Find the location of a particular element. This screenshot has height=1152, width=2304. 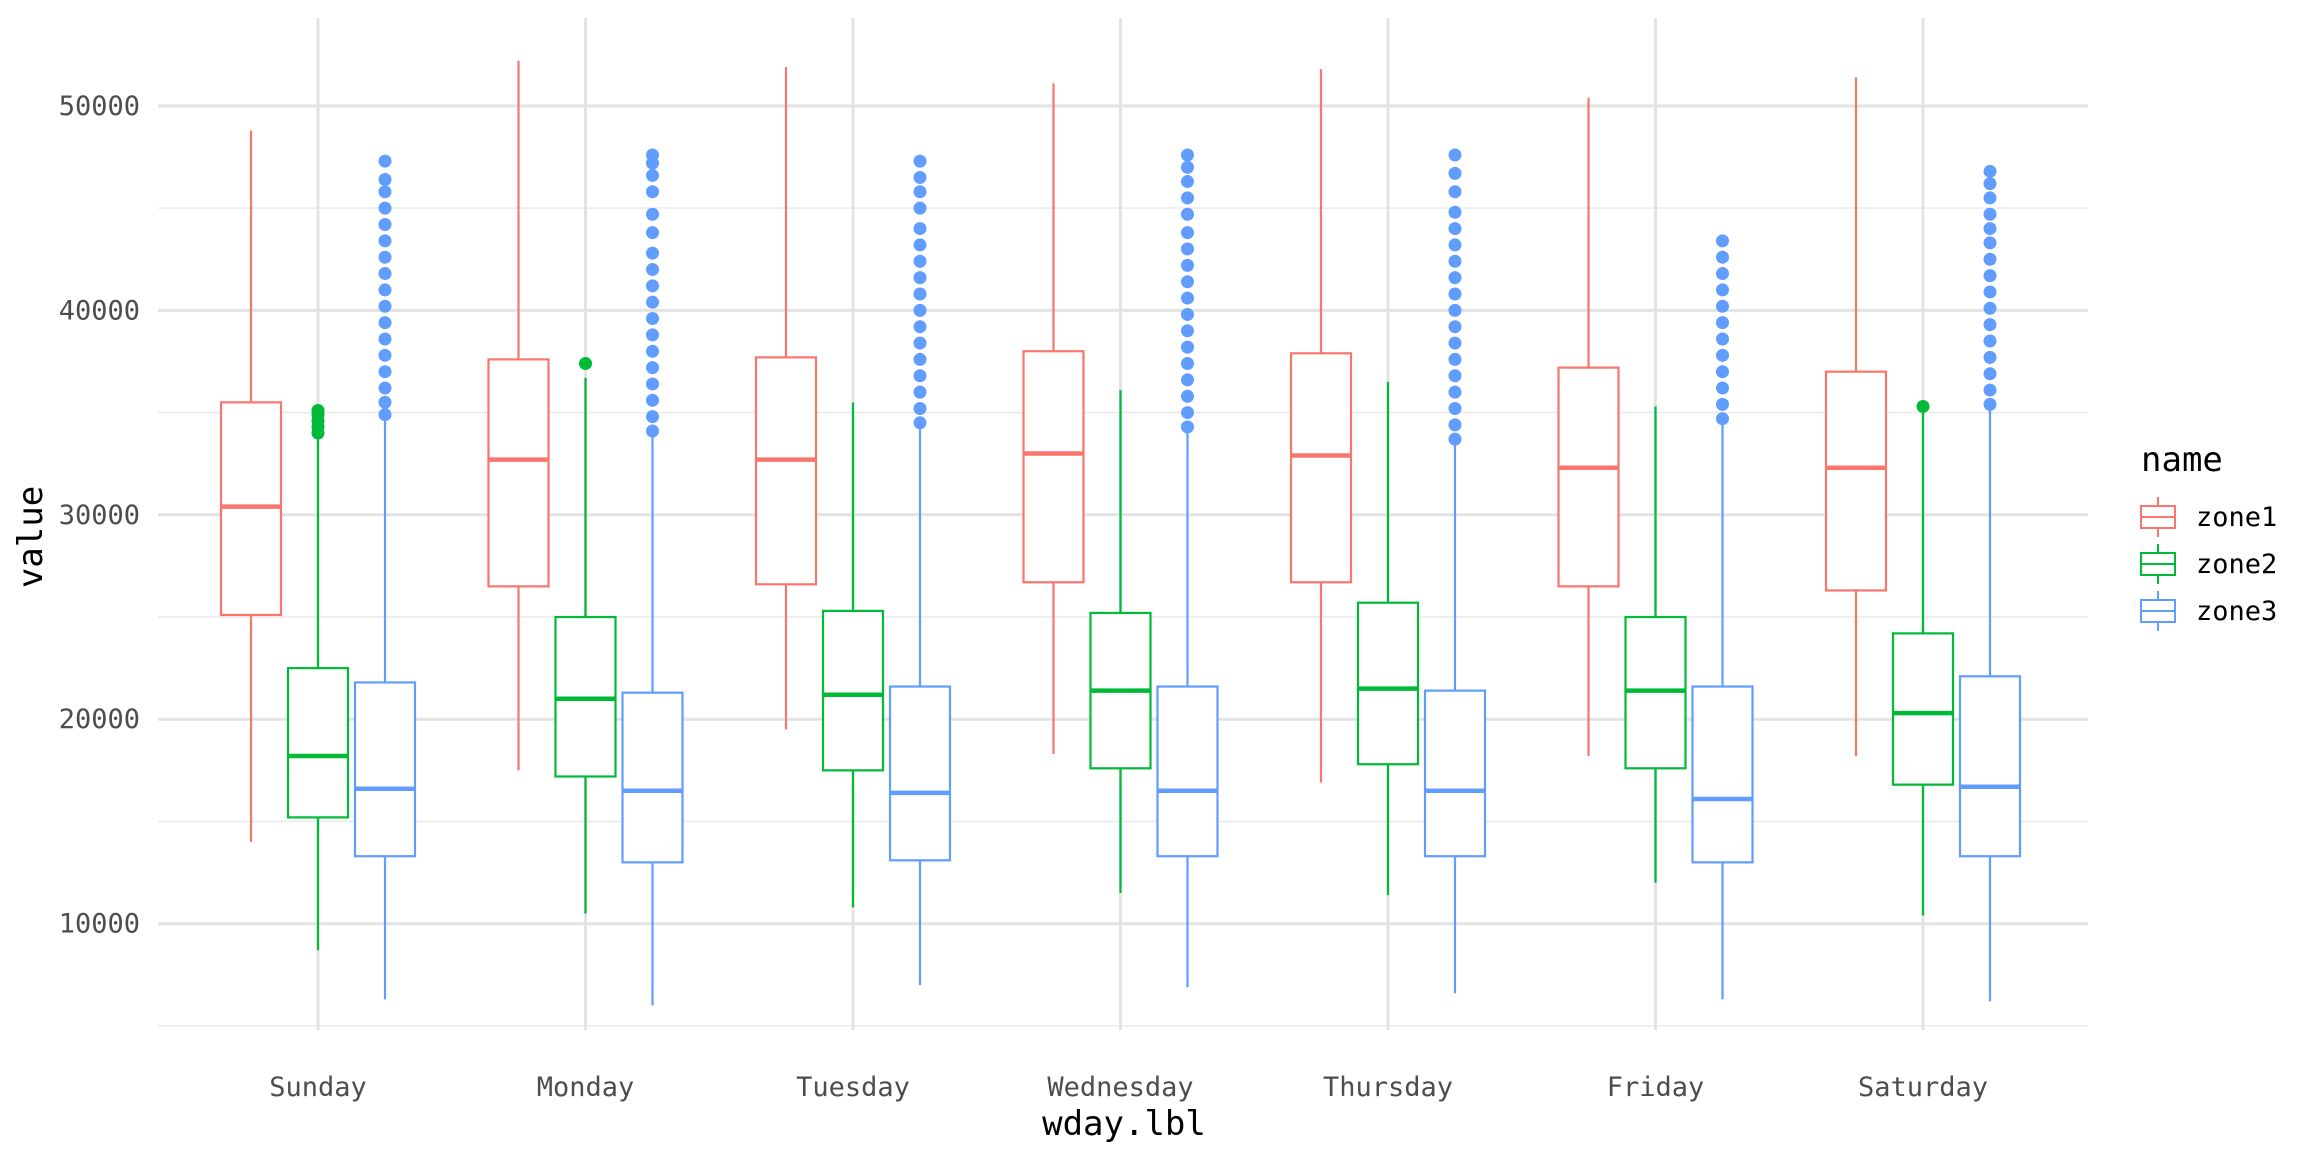

legend-key-zone2: zone2 is located at coordinates (2208, 564).